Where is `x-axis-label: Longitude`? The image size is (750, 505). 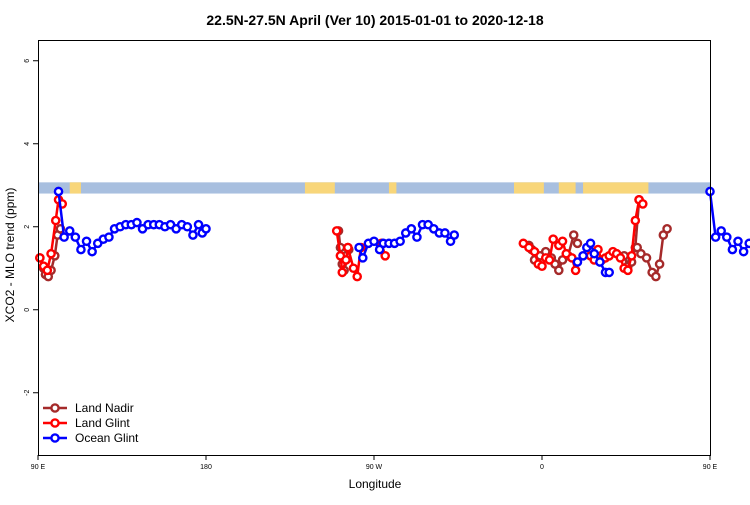
x-axis-label: Longitude is located at coordinates (375, 484).